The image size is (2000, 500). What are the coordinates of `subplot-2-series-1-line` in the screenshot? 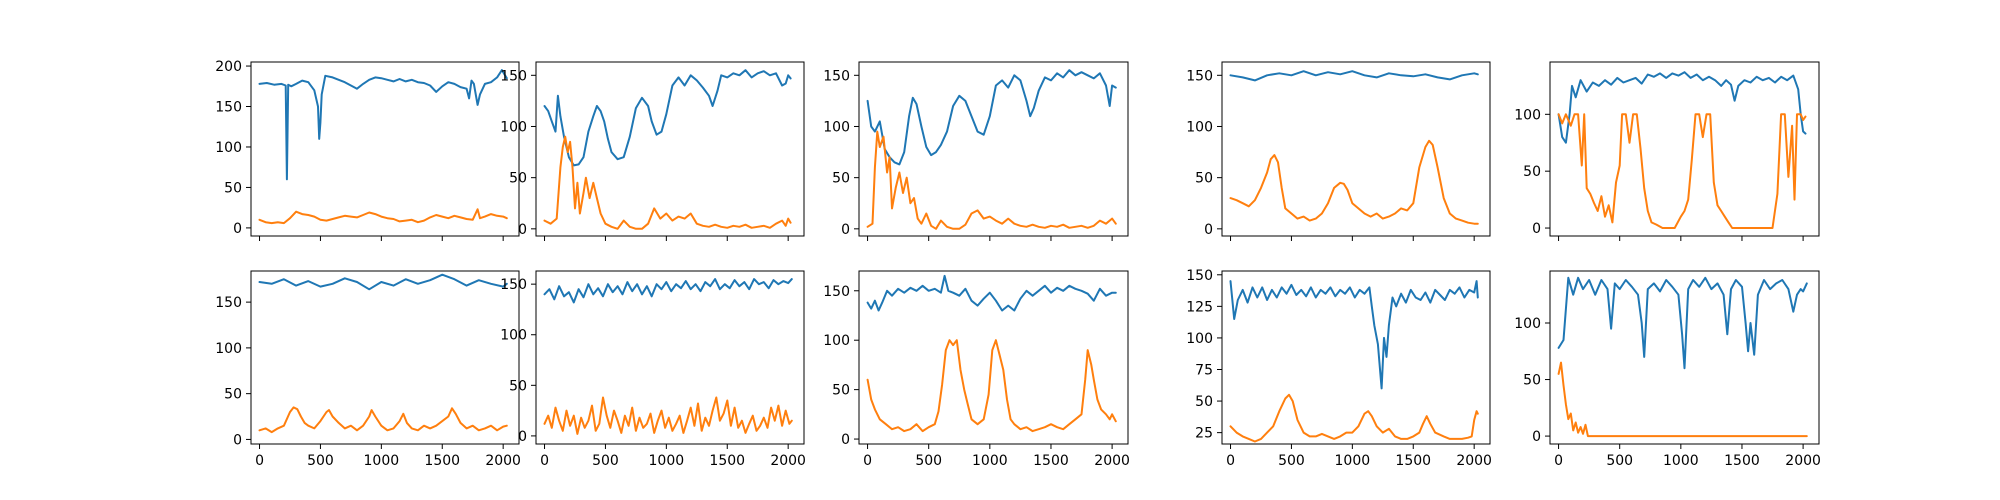 It's located at (667, 118).